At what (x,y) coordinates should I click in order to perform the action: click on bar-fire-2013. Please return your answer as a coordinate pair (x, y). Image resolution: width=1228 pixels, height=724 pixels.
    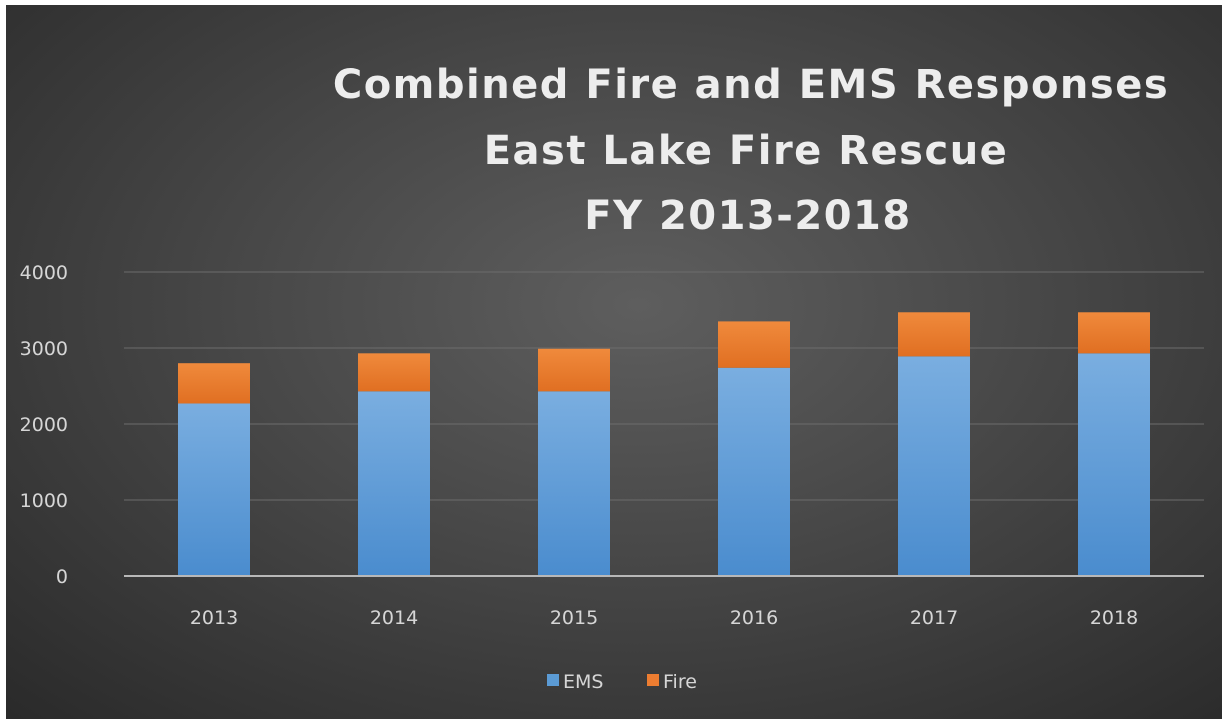
    Looking at the image, I should click on (214, 383).